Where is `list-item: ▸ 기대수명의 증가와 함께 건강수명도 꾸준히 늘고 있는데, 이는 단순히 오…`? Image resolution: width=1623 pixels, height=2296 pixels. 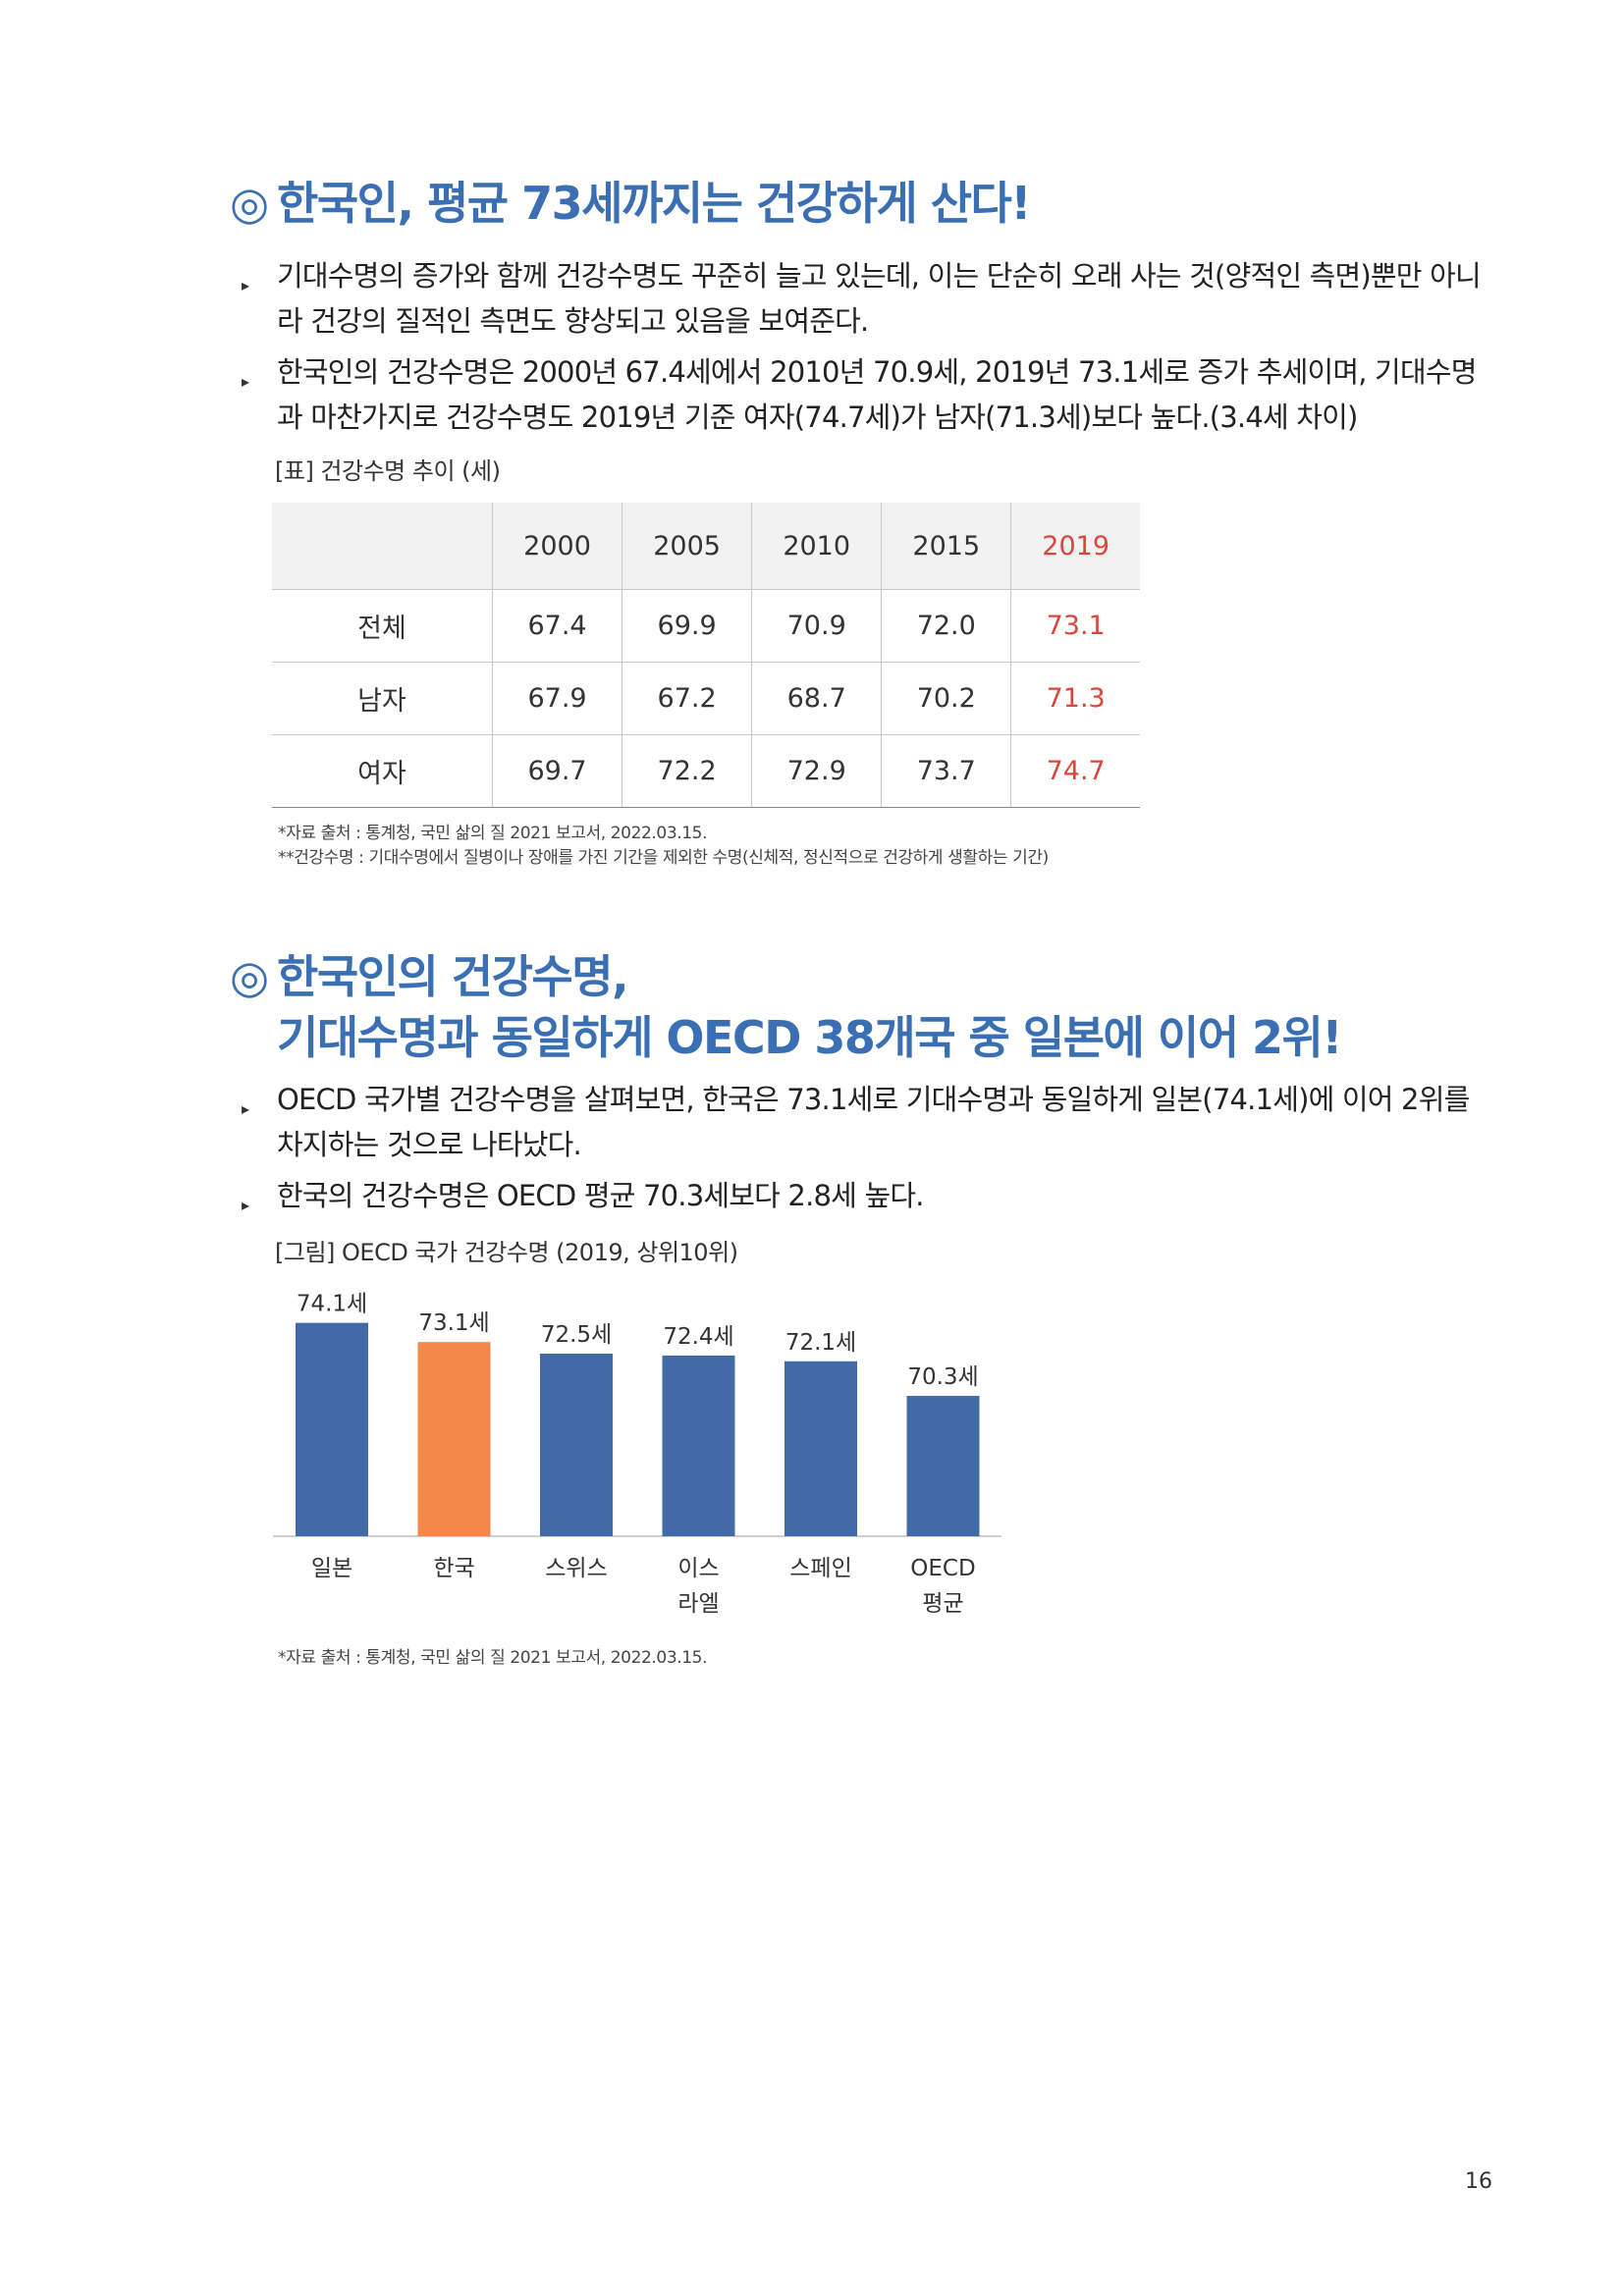 list-item: ▸ 기대수명의 증가와 함께 건강수명도 꾸준히 늘고 있는데, 이는 단순히 오… is located at coordinates (865, 299).